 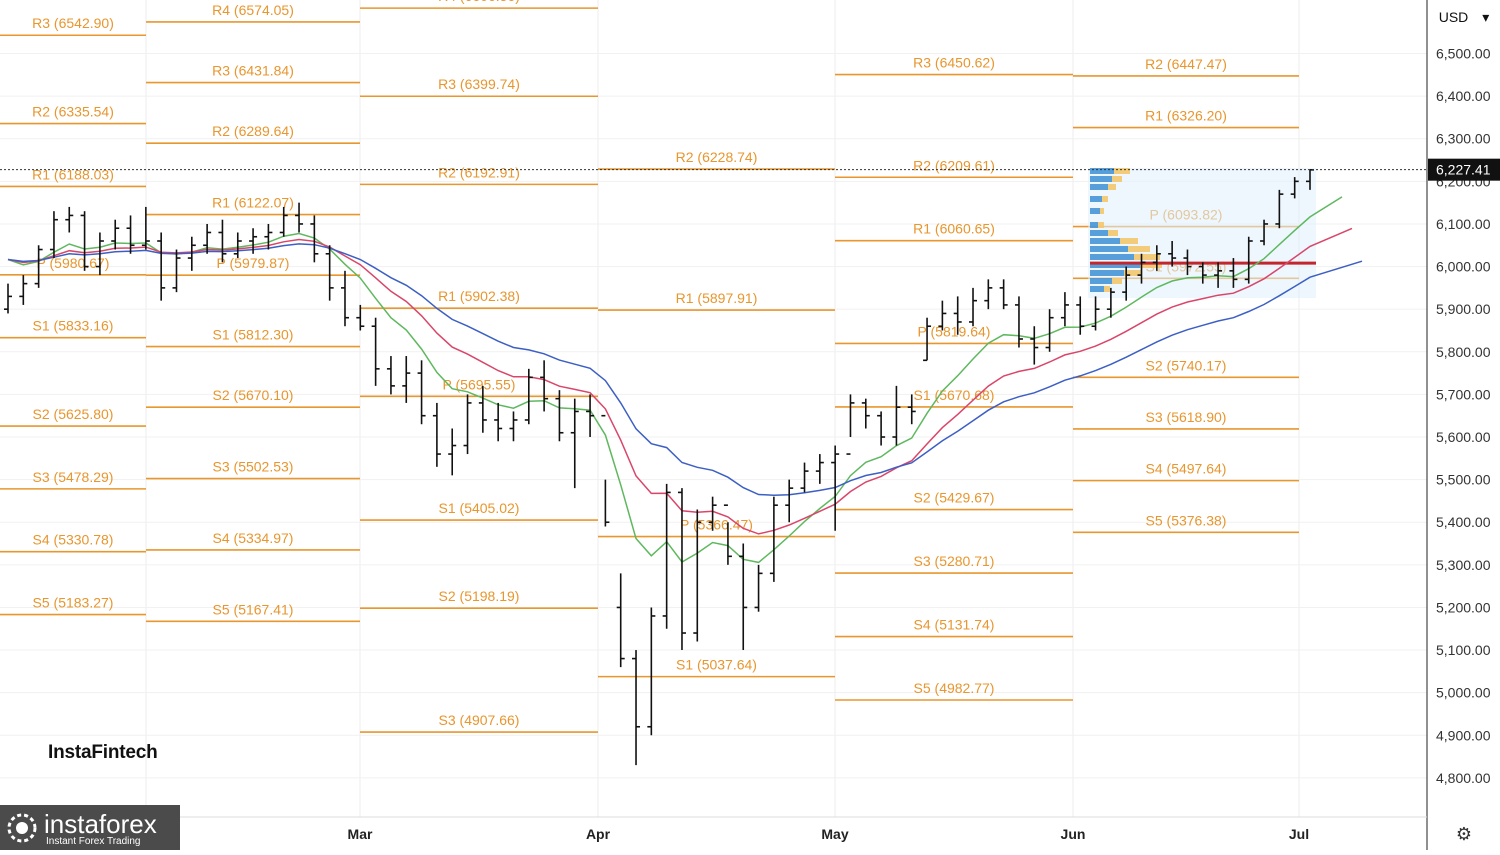 I want to click on pivot-label: S5 (4982.77), so click(x=954, y=688).